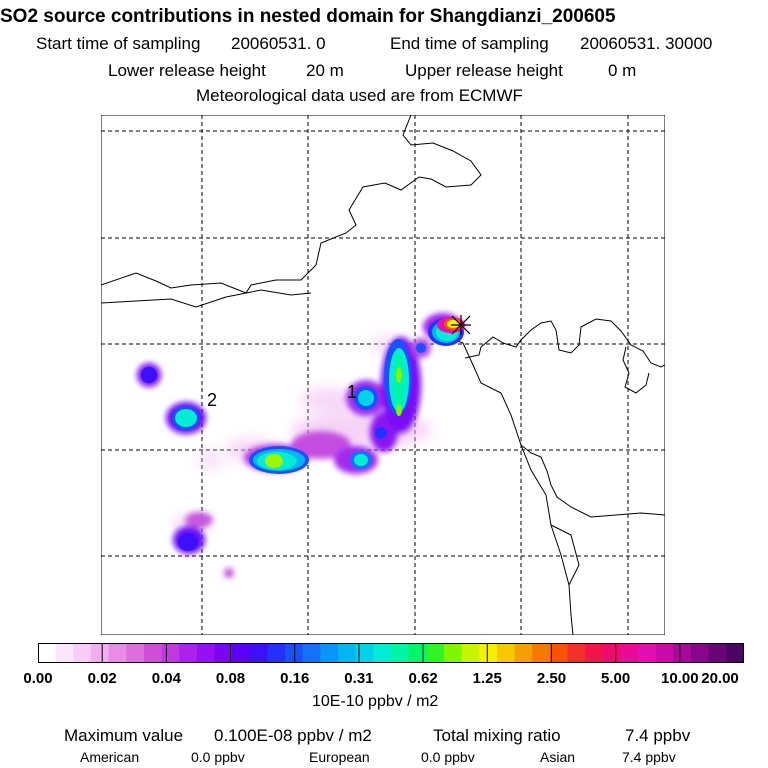 The width and height of the screenshot is (768, 768). Describe the element at coordinates (359, 678) in the screenshot. I see `colorbar-tick-label: 0.31` at that location.